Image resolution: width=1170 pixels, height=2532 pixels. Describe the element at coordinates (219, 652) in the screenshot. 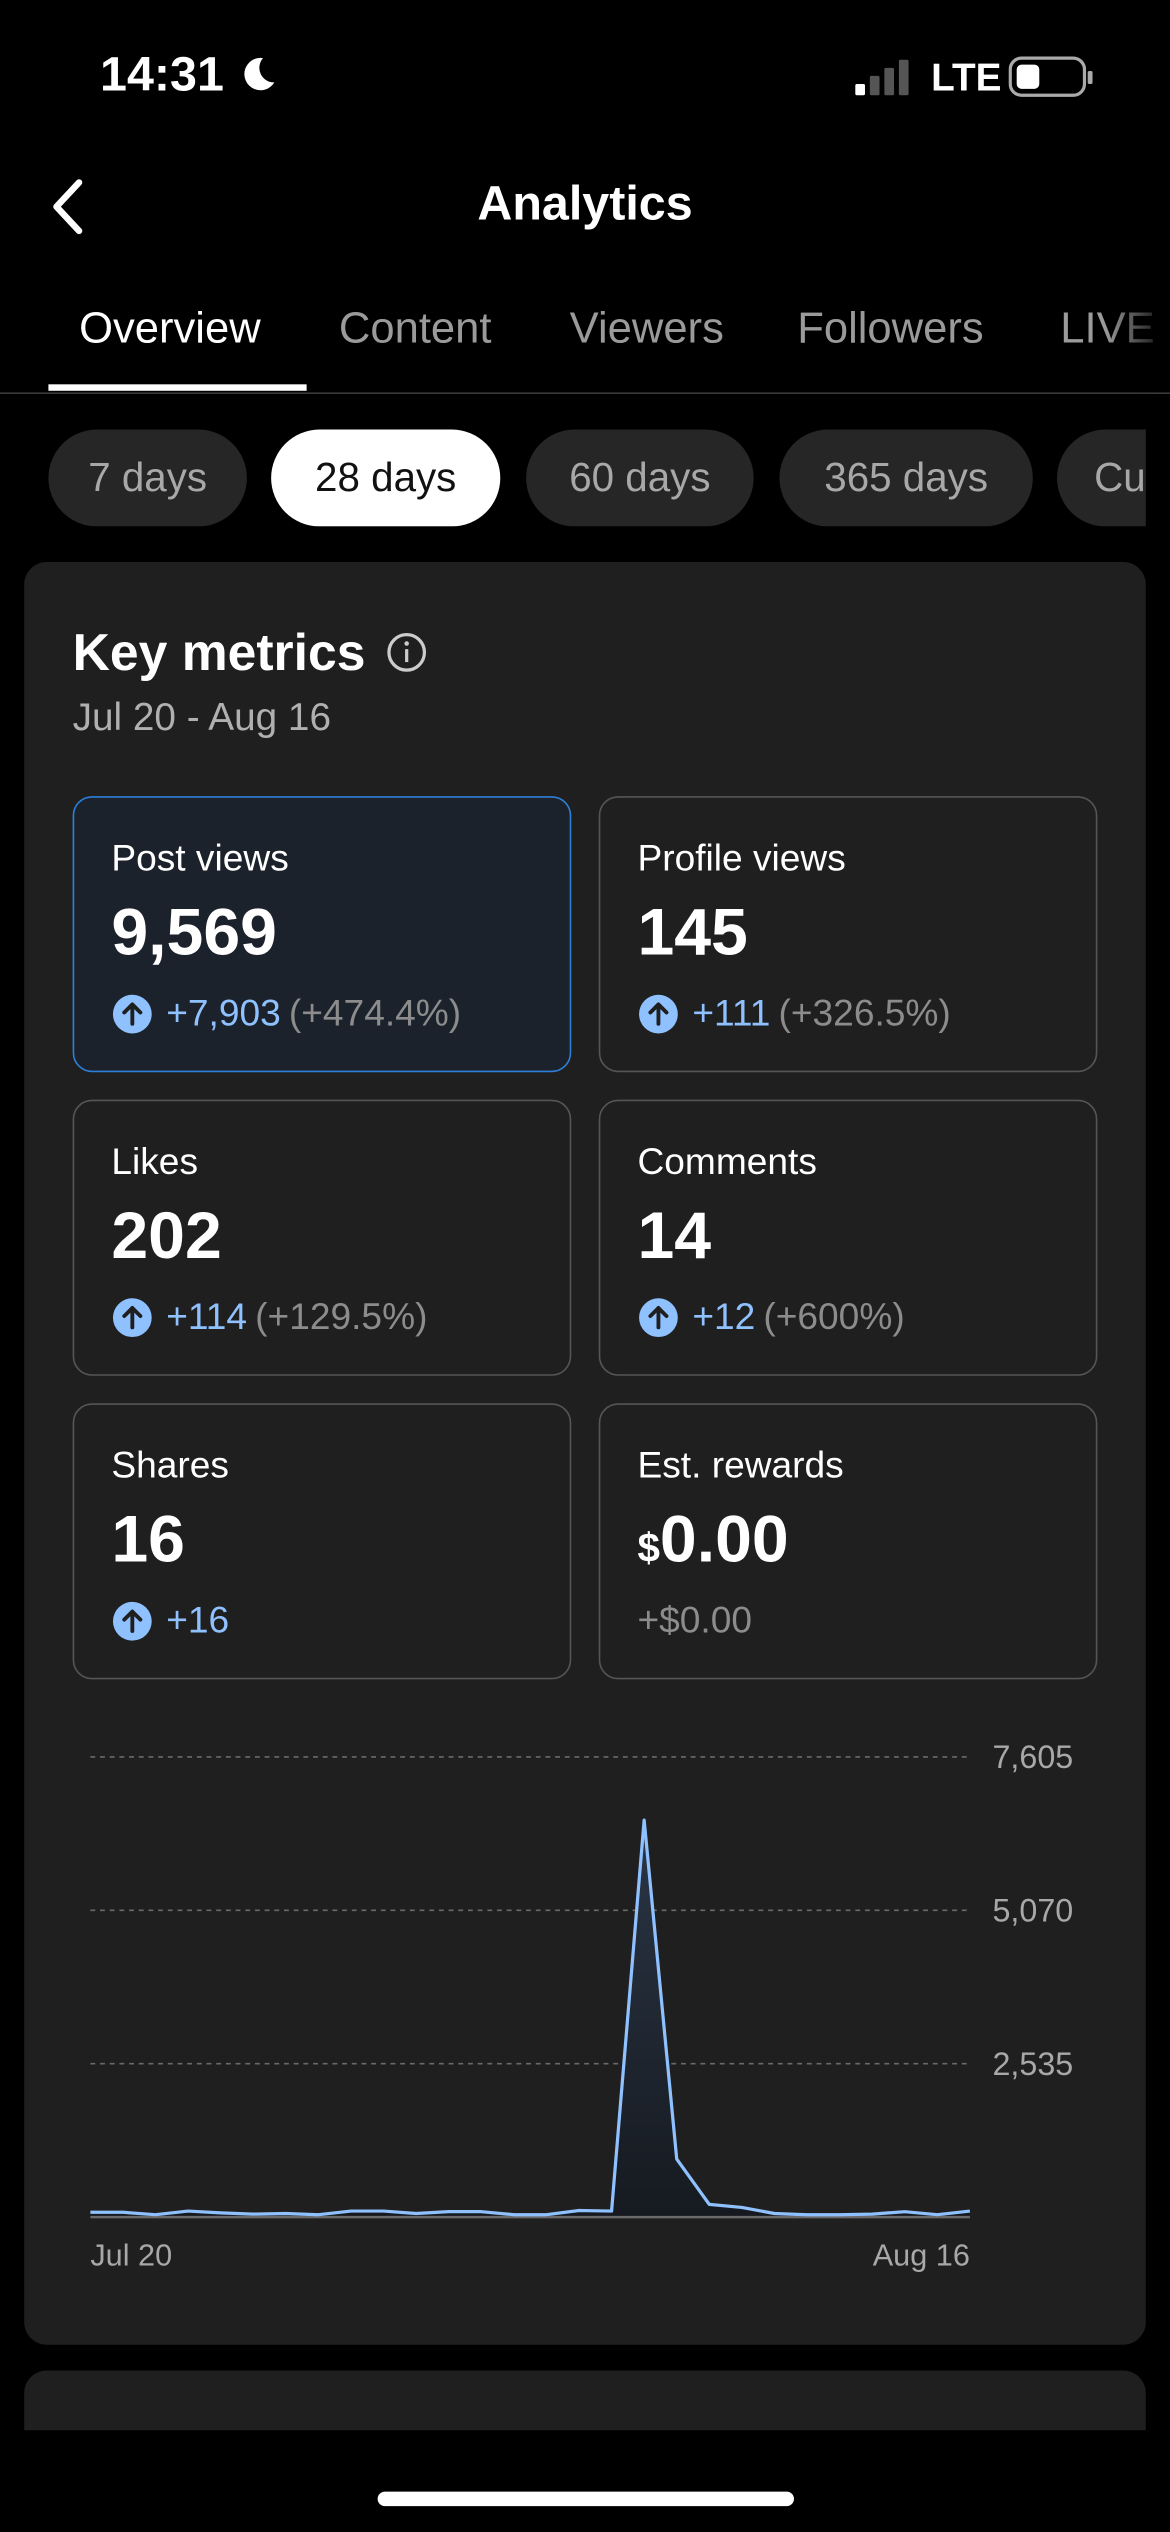

I see `title-text: Key metrics` at that location.